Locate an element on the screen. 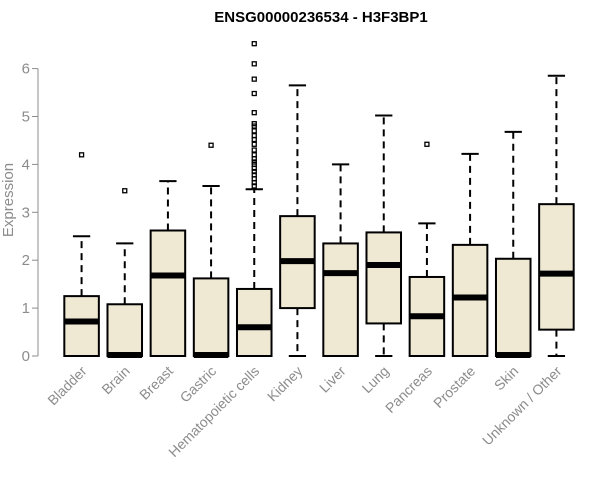  y-tick-label: 0 is located at coordinates (26, 356).